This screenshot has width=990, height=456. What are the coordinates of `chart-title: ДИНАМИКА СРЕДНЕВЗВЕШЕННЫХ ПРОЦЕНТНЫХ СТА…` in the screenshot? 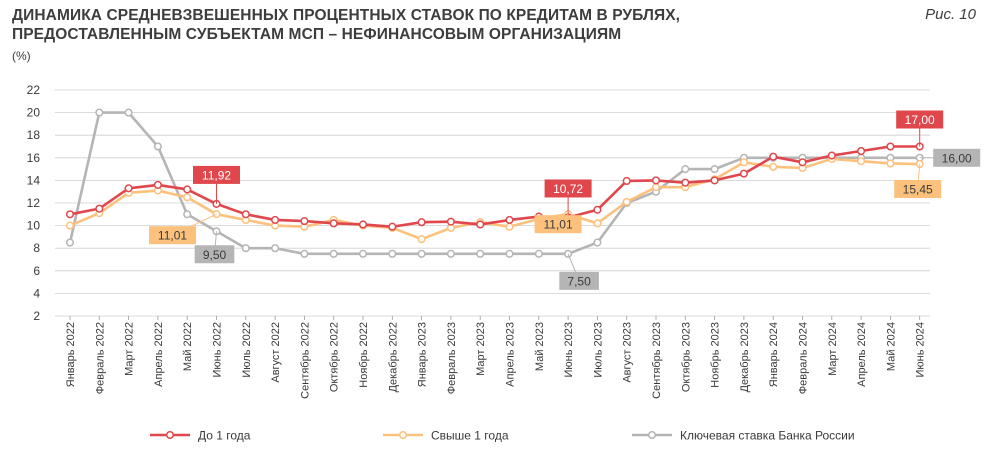 It's located at (346, 25).